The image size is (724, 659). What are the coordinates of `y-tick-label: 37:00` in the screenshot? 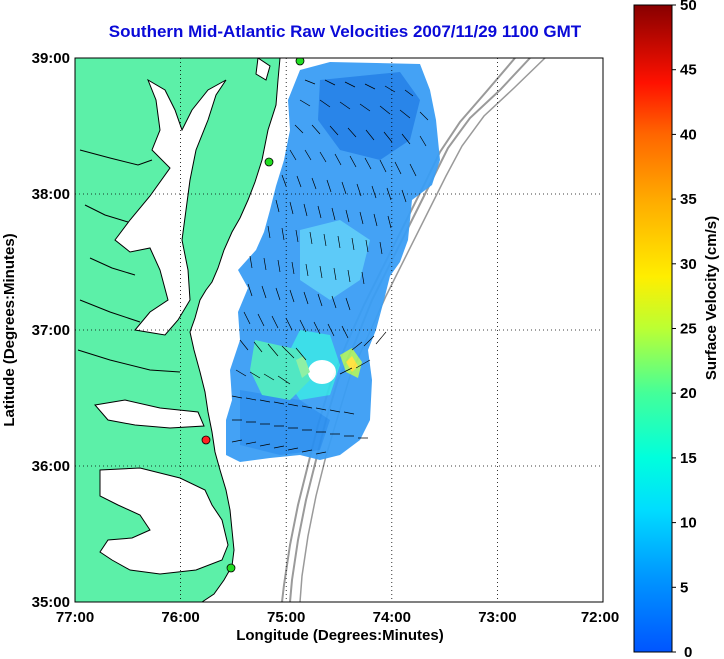 It's located at (51, 330).